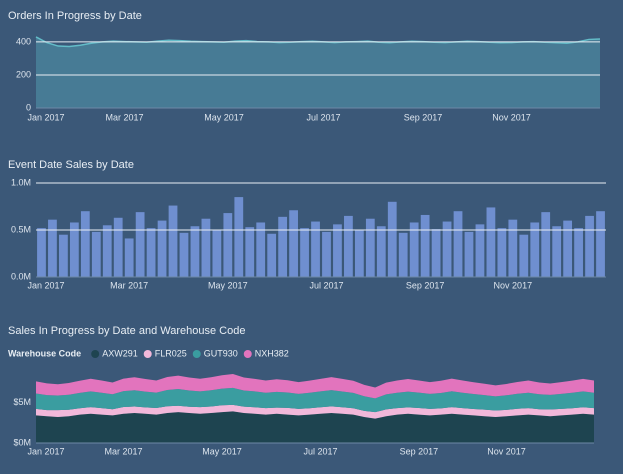 This screenshot has width=623, height=474. I want to click on chart-title: Event Date Sales by Date, so click(71, 165).